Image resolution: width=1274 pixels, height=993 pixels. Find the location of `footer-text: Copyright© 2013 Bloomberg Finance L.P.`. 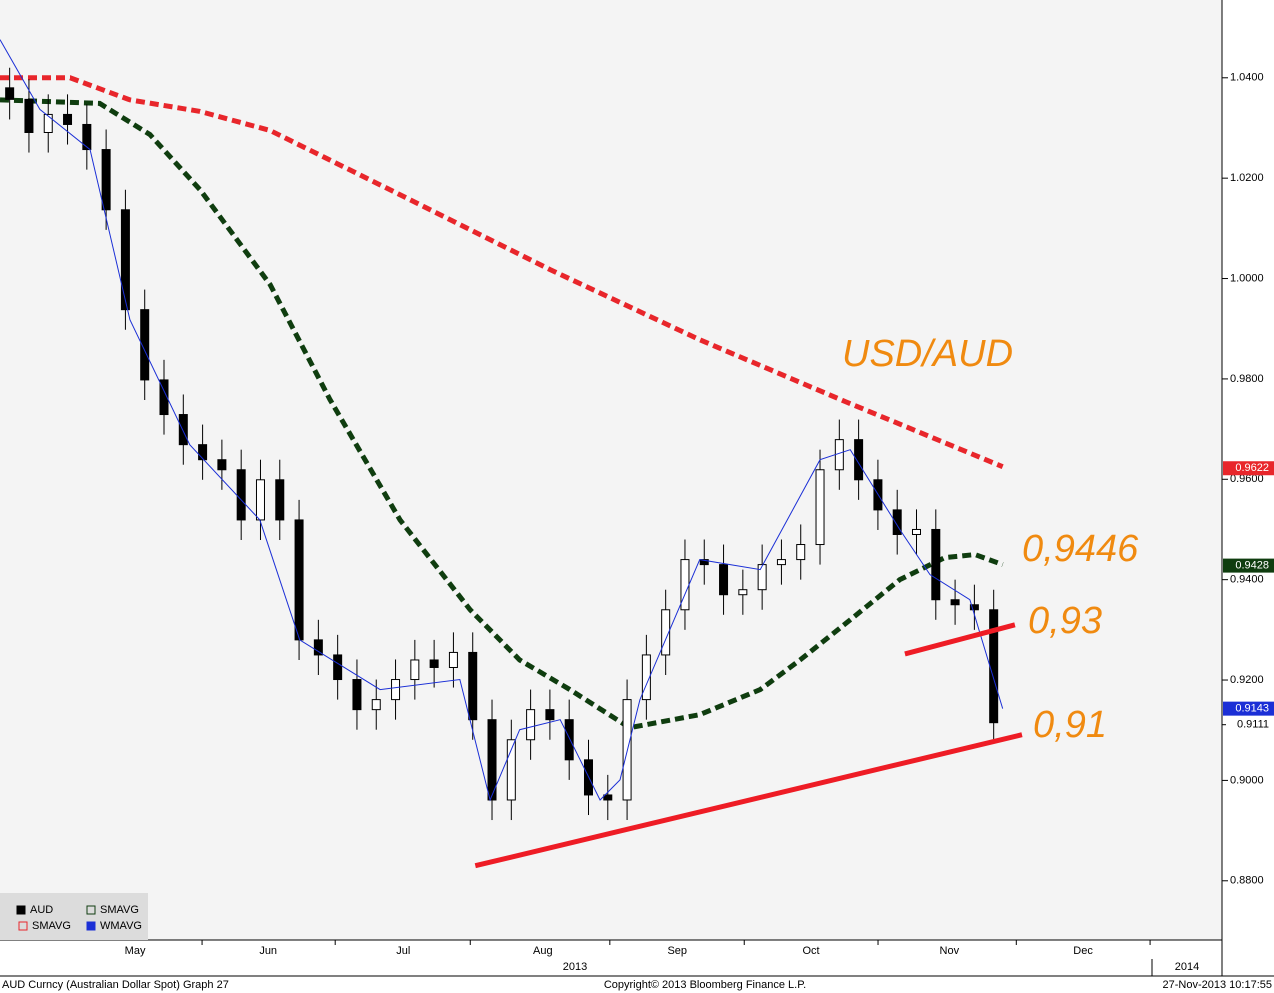

footer-text: Copyright© 2013 Bloomberg Finance L.P. is located at coordinates (705, 985).